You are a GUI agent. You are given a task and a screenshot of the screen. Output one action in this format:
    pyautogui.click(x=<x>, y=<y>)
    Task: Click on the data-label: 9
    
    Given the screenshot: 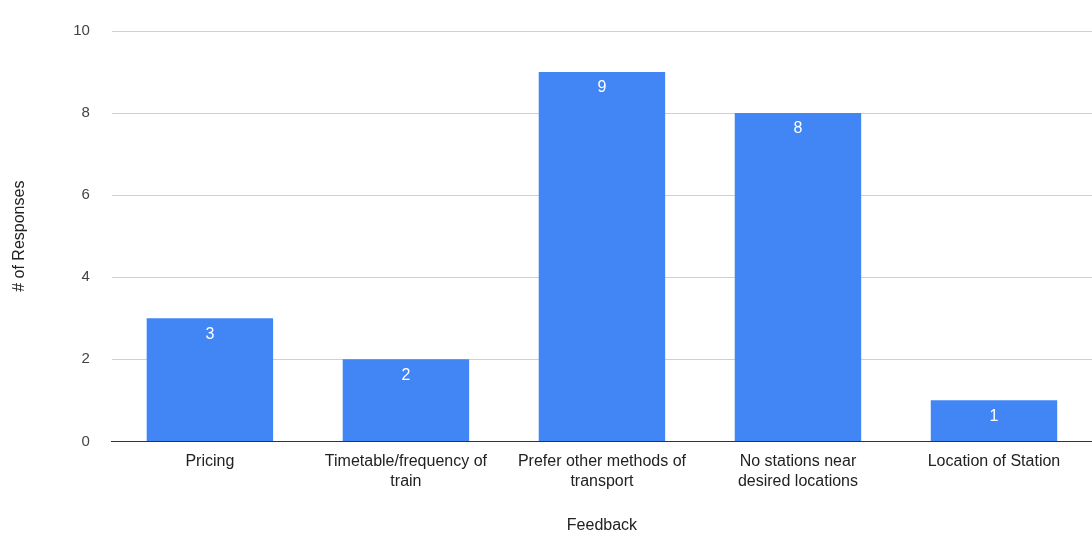 What is the action you would take?
    pyautogui.click(x=602, y=87)
    